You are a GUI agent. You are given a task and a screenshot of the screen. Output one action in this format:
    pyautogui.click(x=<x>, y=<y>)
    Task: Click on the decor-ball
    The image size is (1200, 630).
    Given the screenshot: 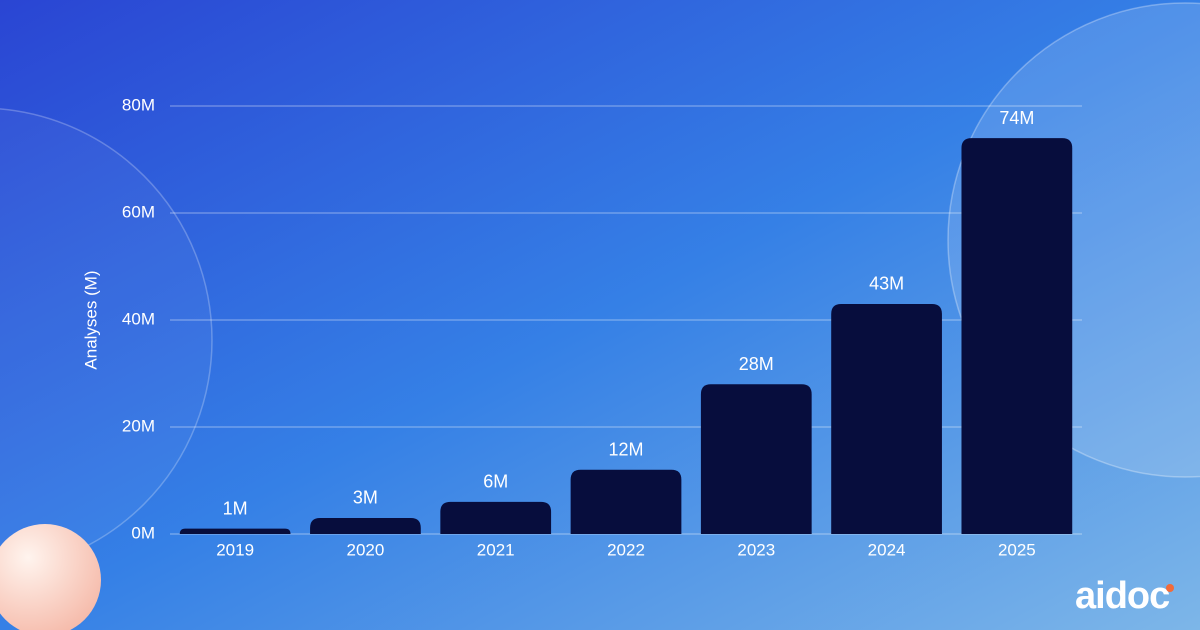 What is the action you would take?
    pyautogui.click(x=50, y=577)
    